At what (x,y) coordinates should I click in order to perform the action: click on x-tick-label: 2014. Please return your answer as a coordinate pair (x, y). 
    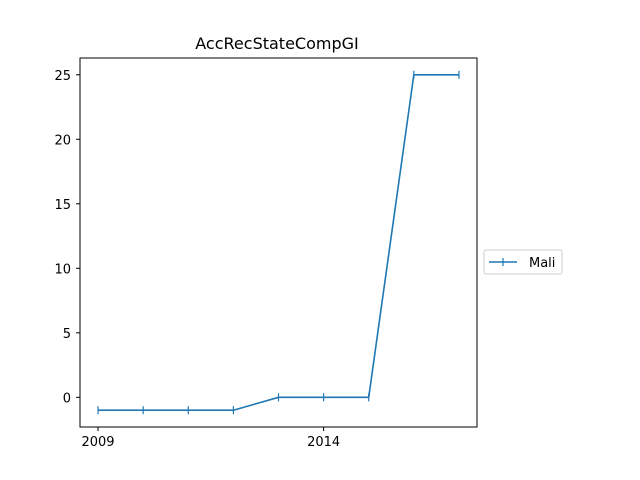
    Looking at the image, I should click on (323, 442).